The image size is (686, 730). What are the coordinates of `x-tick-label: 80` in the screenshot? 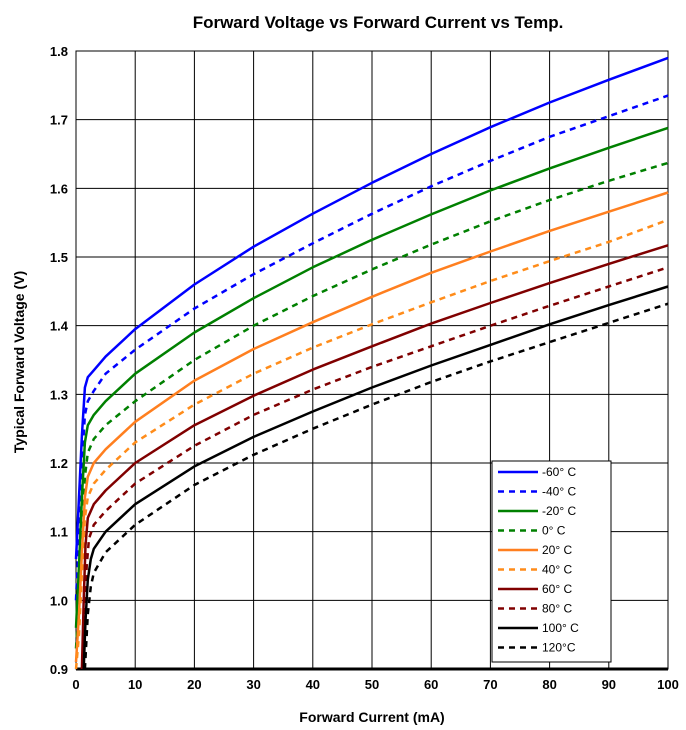 It's located at (549, 684).